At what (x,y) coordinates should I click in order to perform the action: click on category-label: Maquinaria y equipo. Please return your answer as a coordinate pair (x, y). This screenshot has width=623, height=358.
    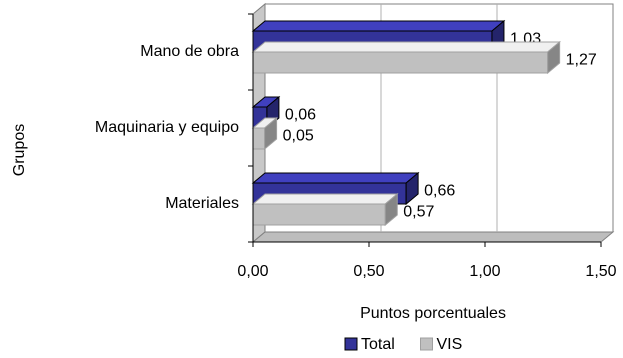
    Looking at the image, I should click on (167, 127).